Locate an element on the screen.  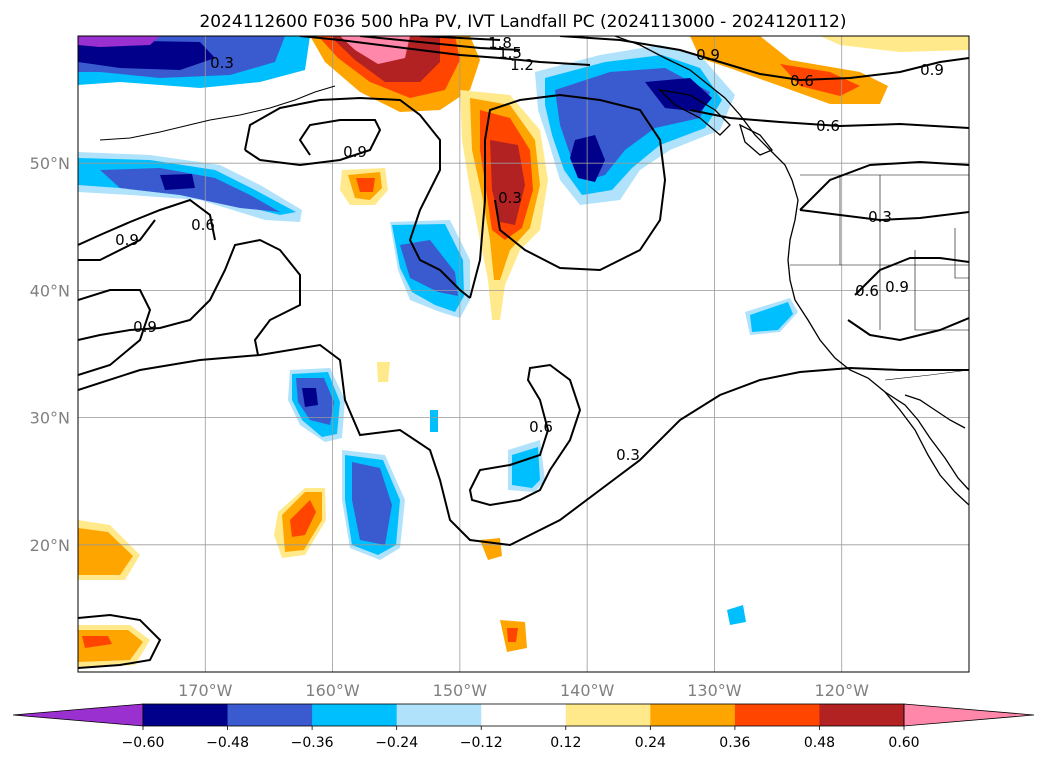
lon-tick-label: 170°W is located at coordinates (205, 690).